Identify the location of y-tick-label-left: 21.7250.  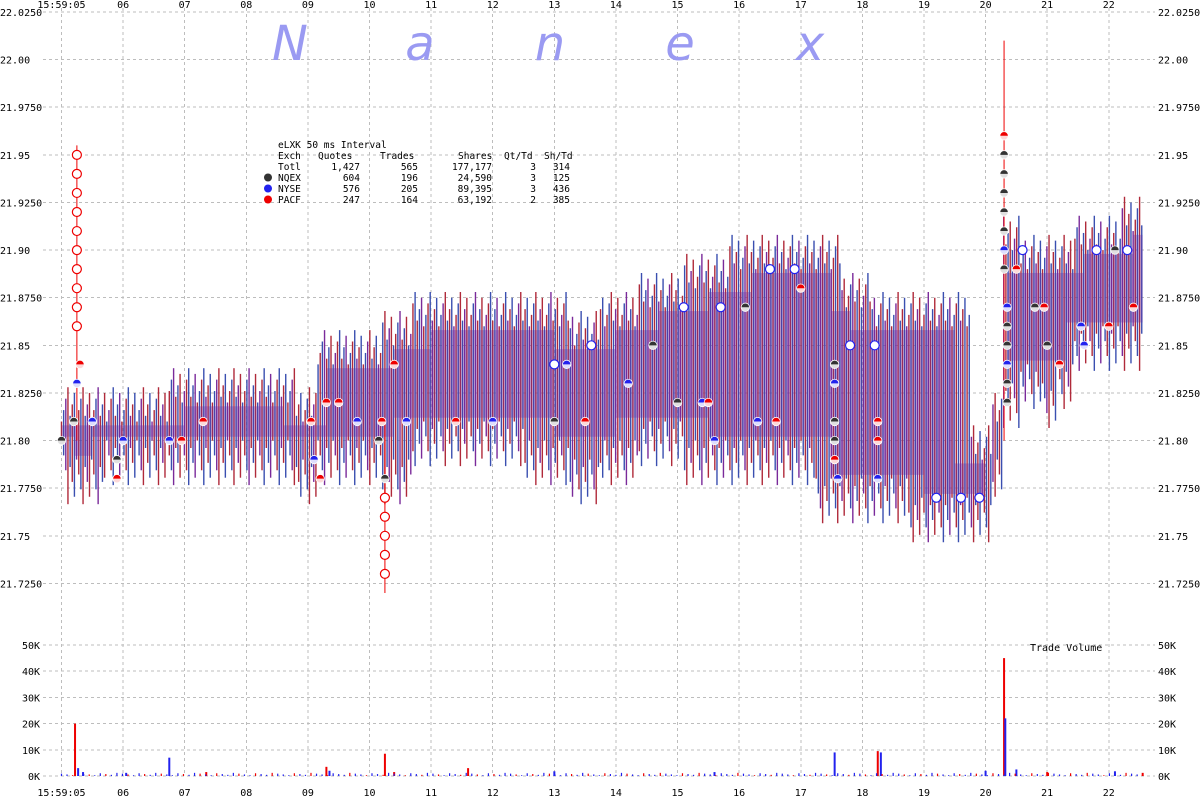
(21, 584).